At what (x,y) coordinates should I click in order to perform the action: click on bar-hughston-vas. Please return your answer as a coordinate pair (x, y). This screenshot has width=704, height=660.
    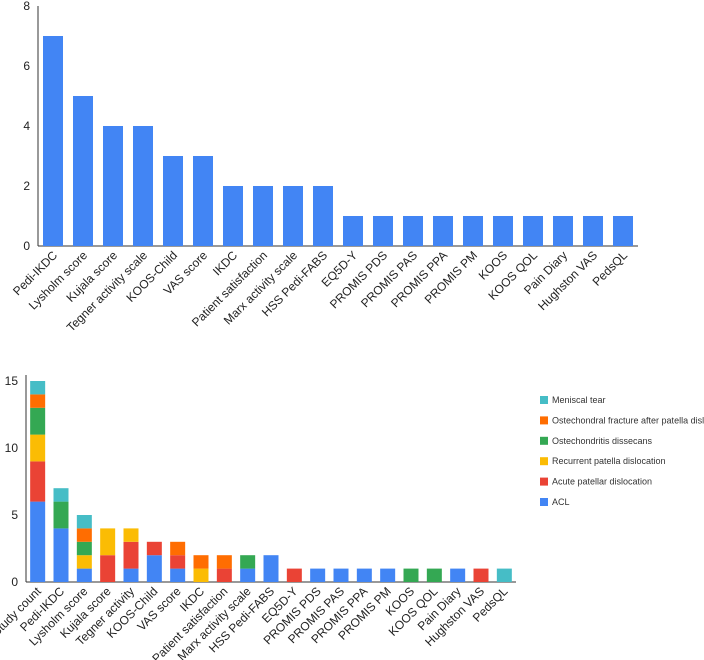
    Looking at the image, I should click on (593, 231).